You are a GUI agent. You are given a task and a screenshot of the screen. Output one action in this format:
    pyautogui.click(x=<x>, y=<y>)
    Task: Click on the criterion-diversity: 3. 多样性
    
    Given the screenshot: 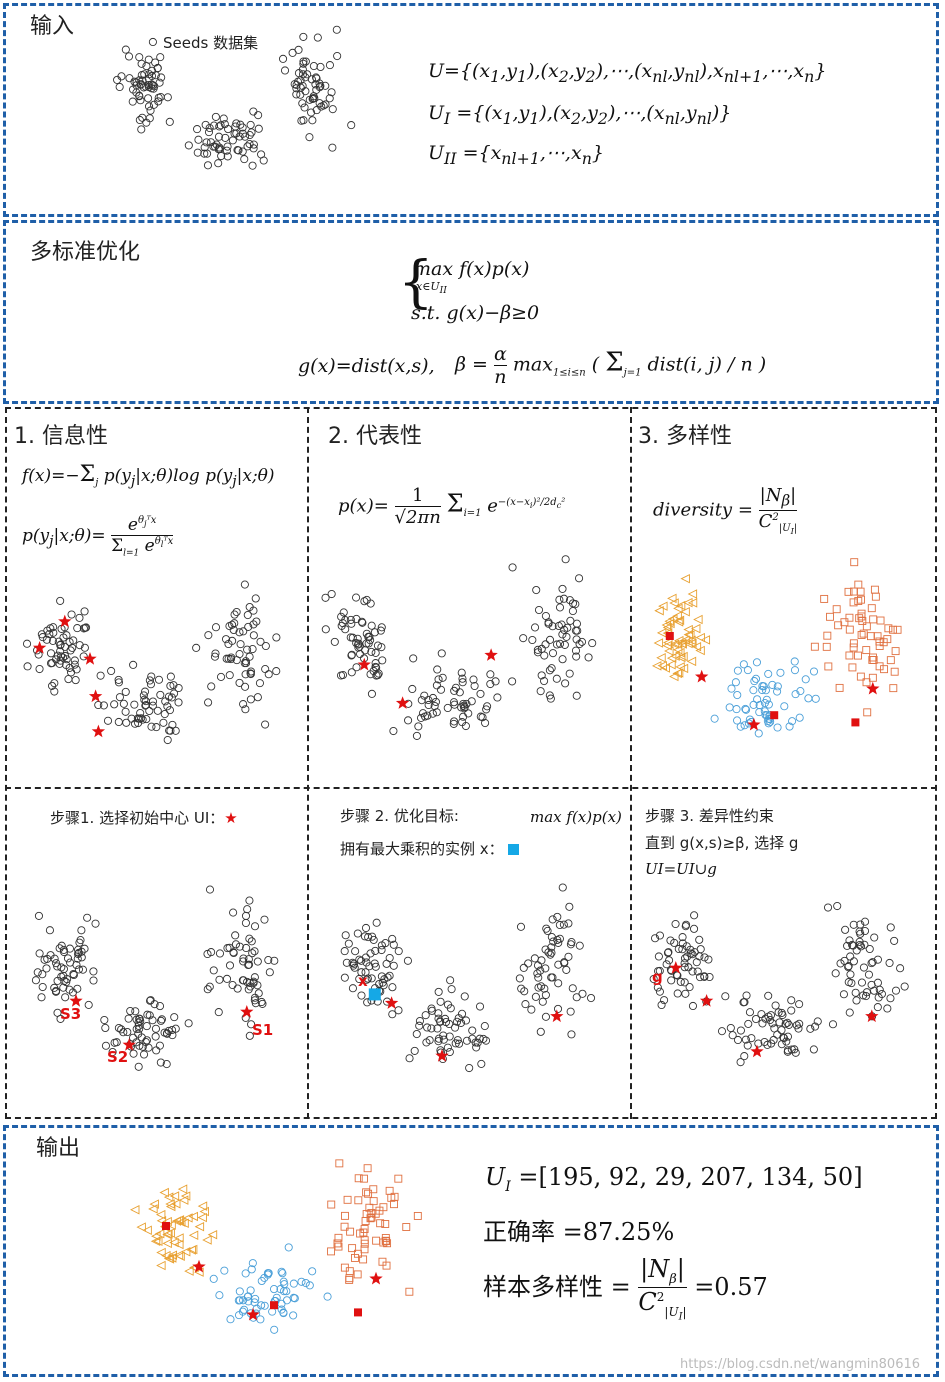 What is the action you would take?
    pyautogui.click(x=685, y=436)
    